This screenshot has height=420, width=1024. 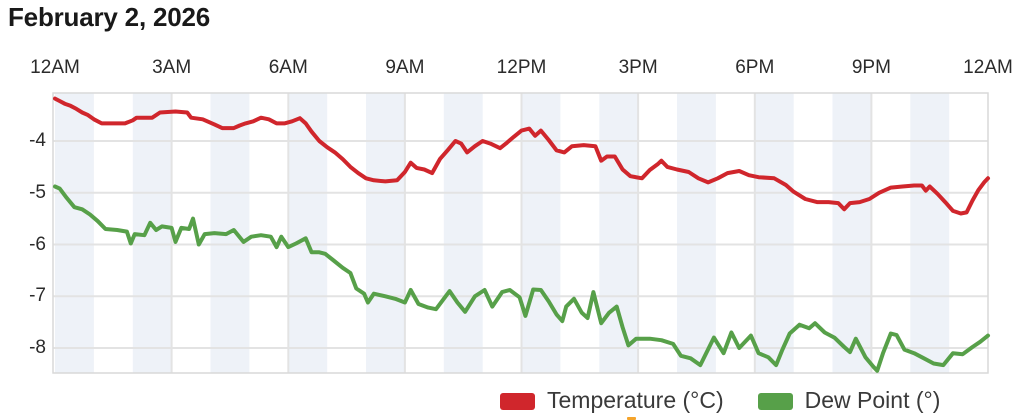 I want to click on legend-label-temperature: Temperature (°C), so click(x=635, y=400).